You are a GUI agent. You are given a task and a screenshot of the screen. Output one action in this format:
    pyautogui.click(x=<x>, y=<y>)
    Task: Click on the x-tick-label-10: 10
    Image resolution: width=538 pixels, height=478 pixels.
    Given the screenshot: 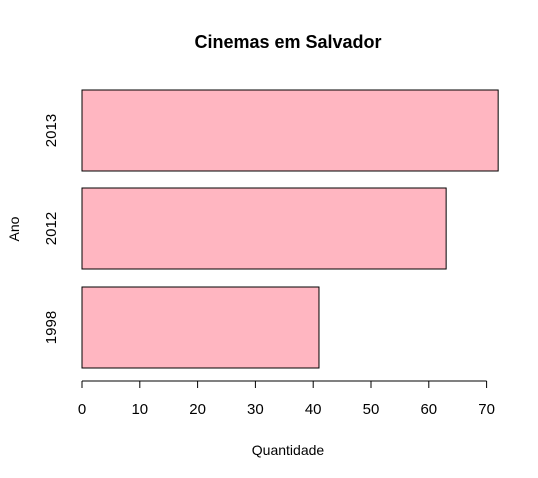 What is the action you would take?
    pyautogui.click(x=139, y=409)
    